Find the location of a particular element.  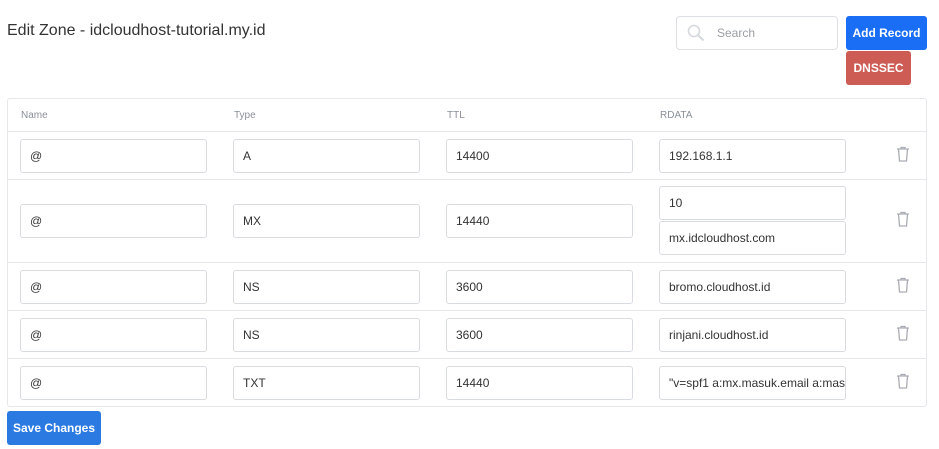

column-header-type: Type is located at coordinates (245, 115).